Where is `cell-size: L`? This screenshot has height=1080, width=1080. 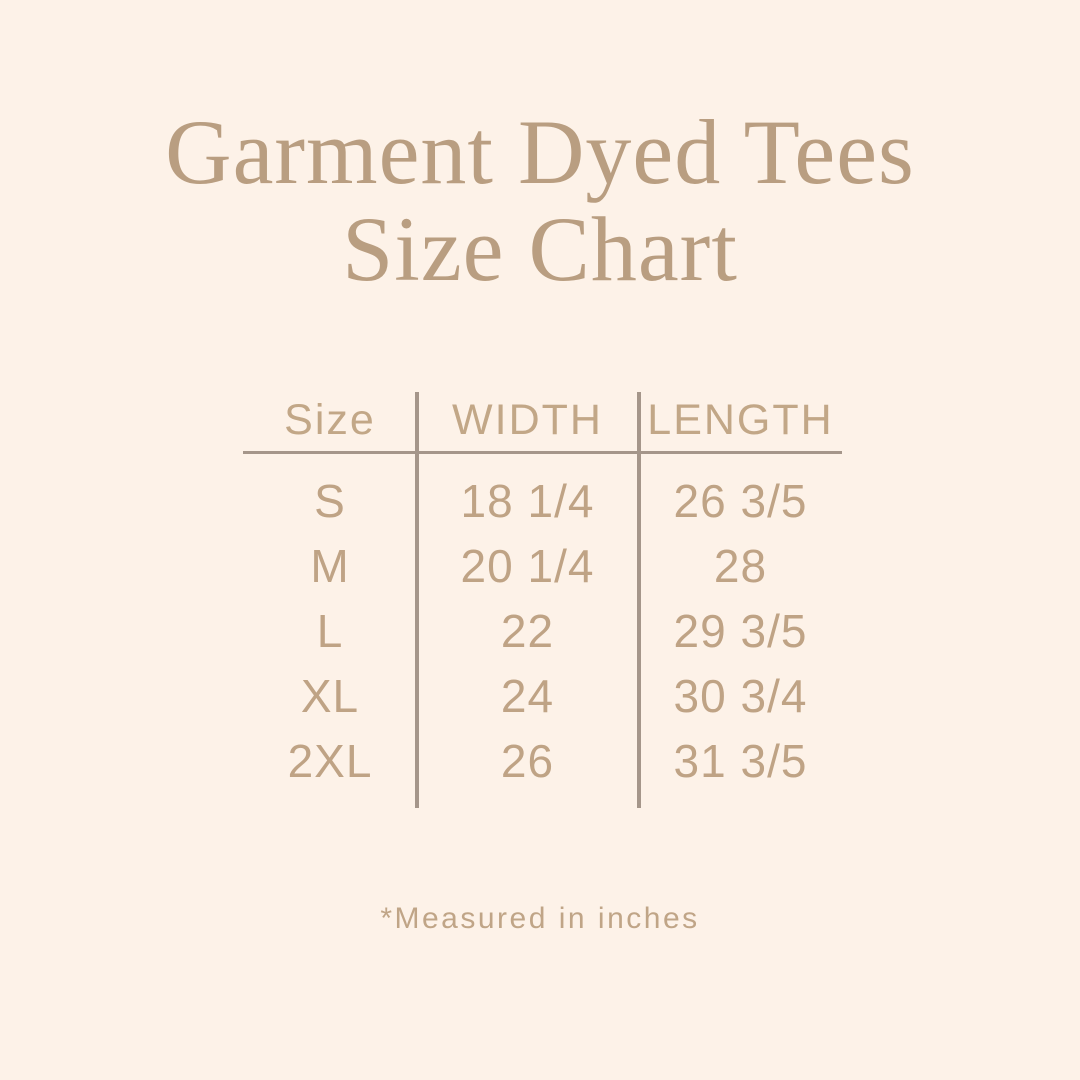 cell-size: L is located at coordinates (330, 631).